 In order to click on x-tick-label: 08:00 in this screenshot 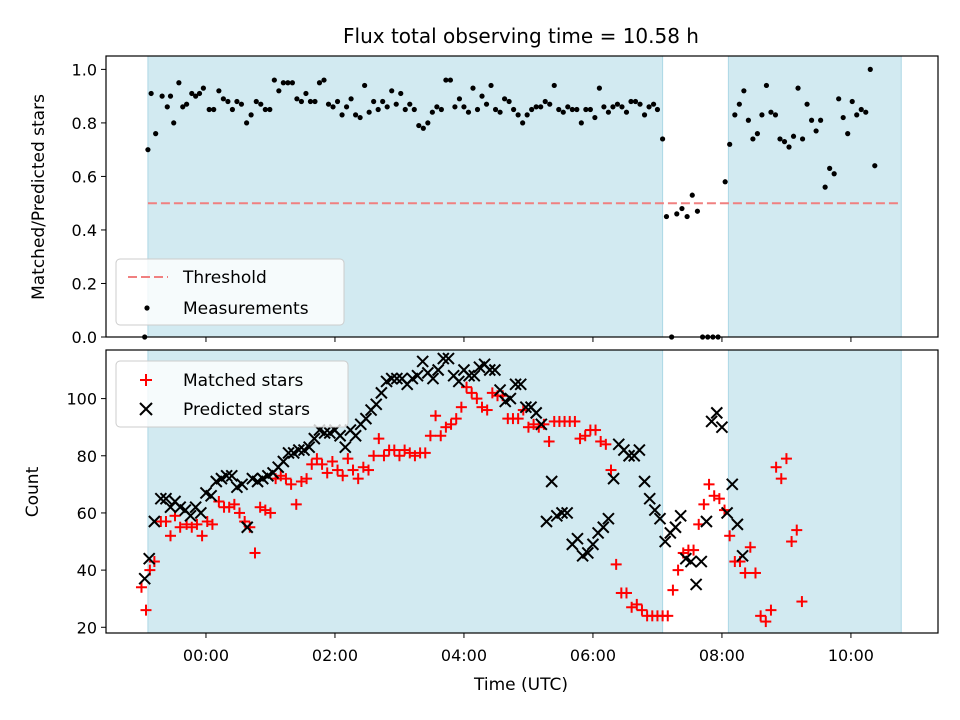, I will do `click(722, 655)`.